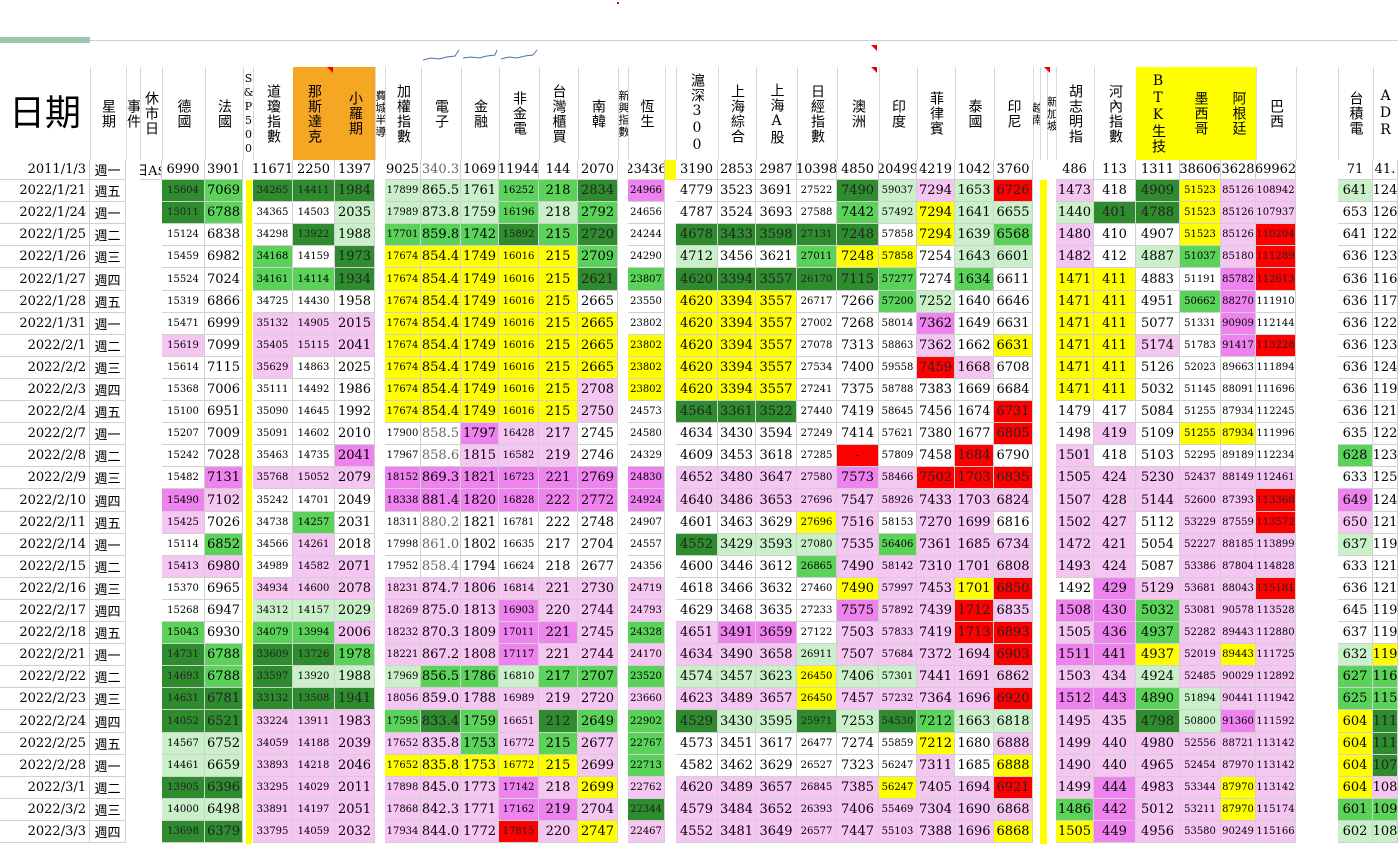 The height and width of the screenshot is (844, 1398). What do you see at coordinates (441, 545) in the screenshot?
I see `cell-elec: 861.0` at bounding box center [441, 545].